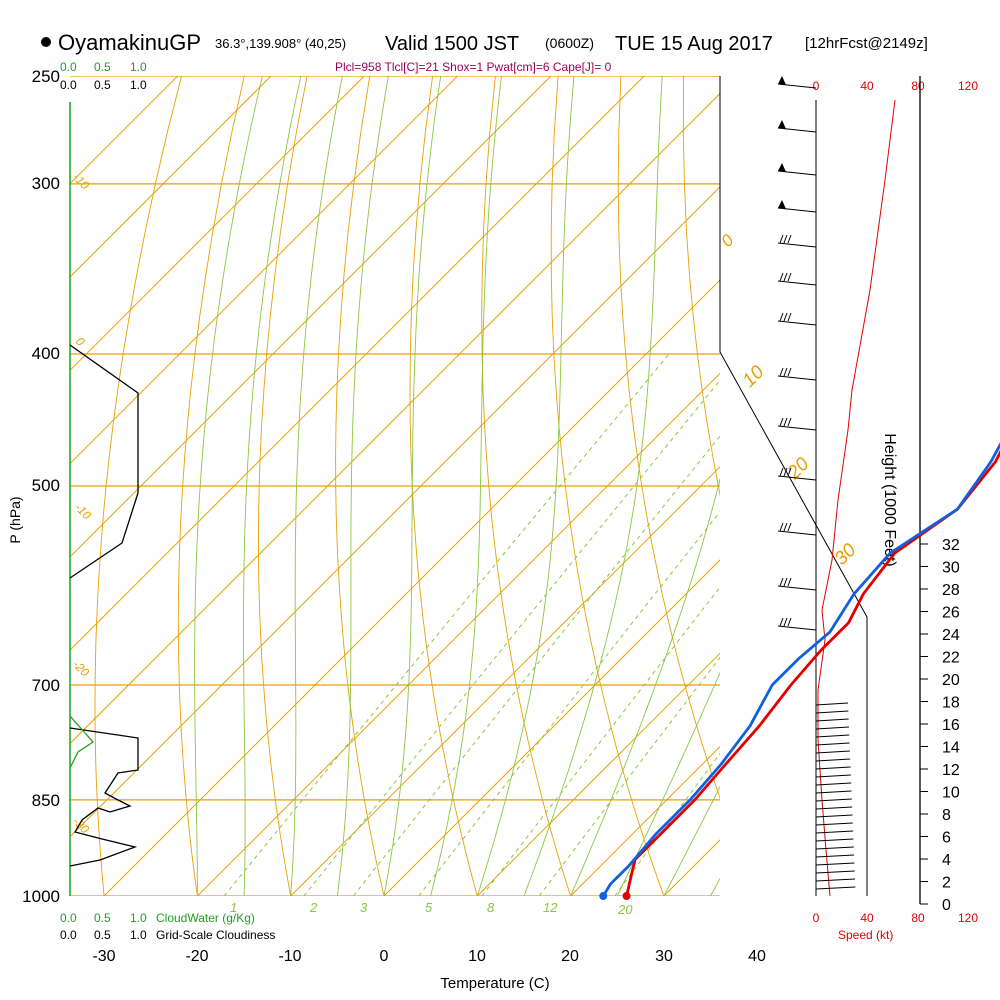  I want to click on pressure-tick-label: 300, so click(46, 183).